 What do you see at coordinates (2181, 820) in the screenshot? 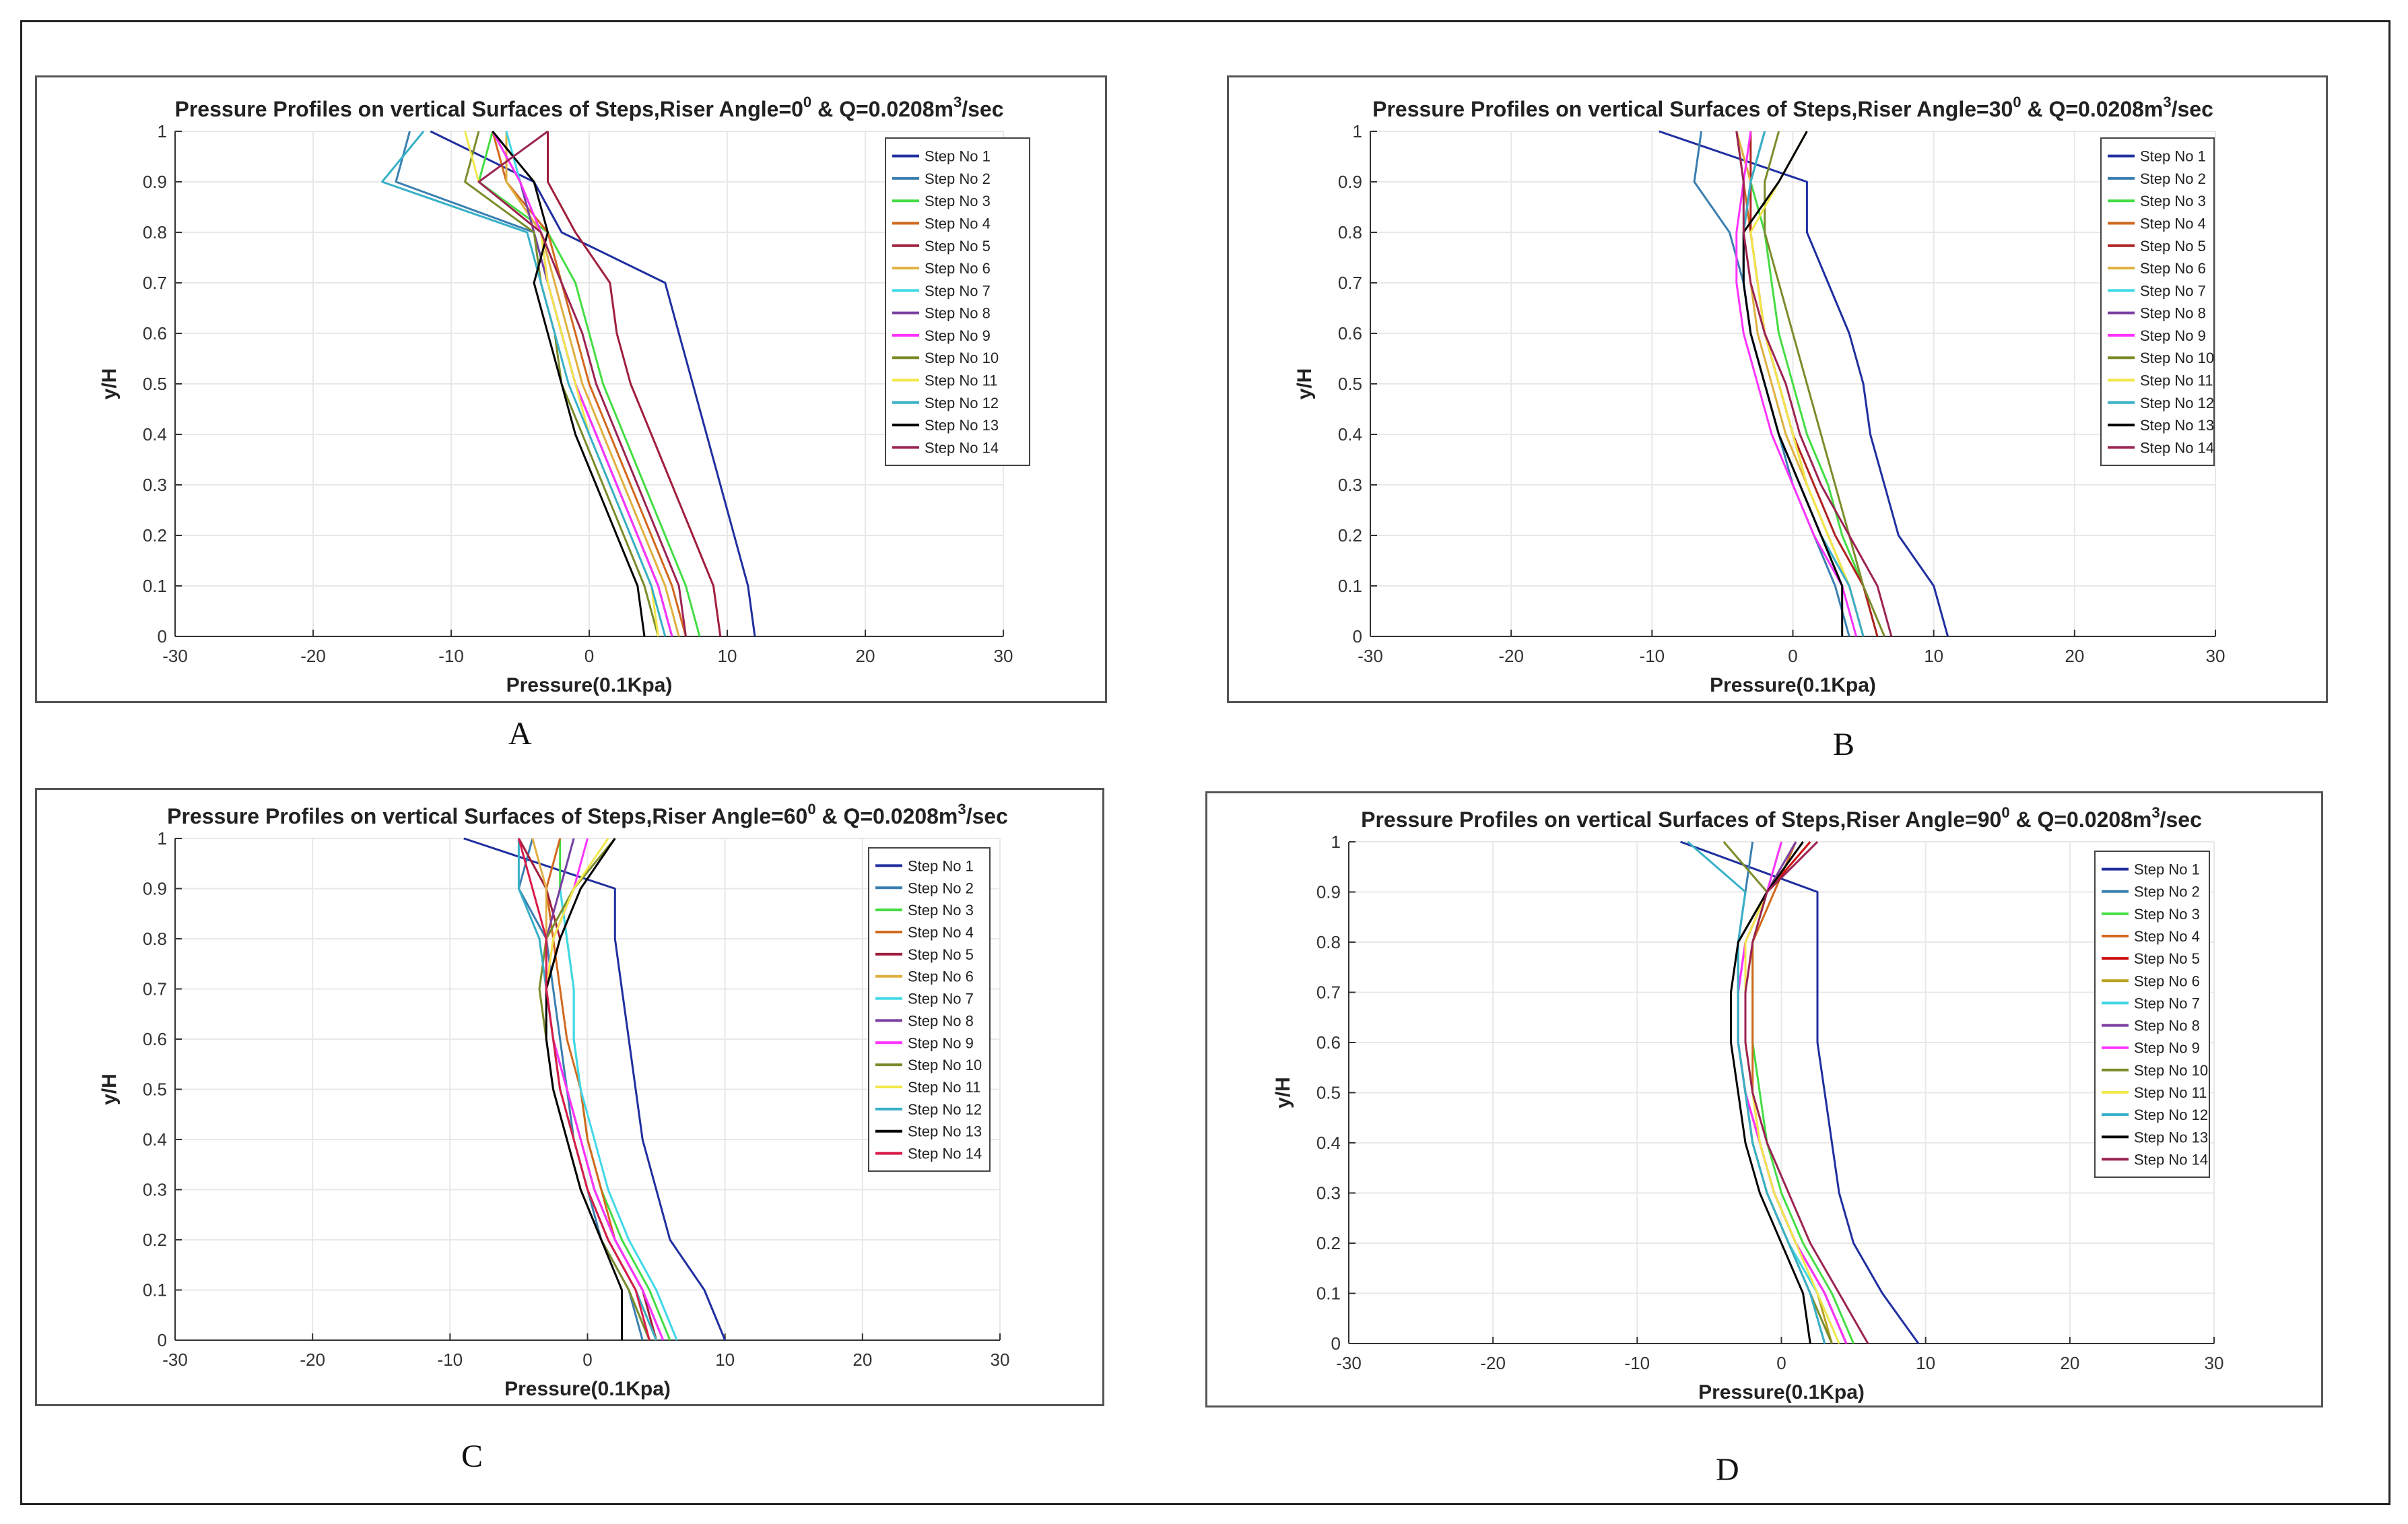
I see `chart-title-title-suffix: /sec` at bounding box center [2181, 820].